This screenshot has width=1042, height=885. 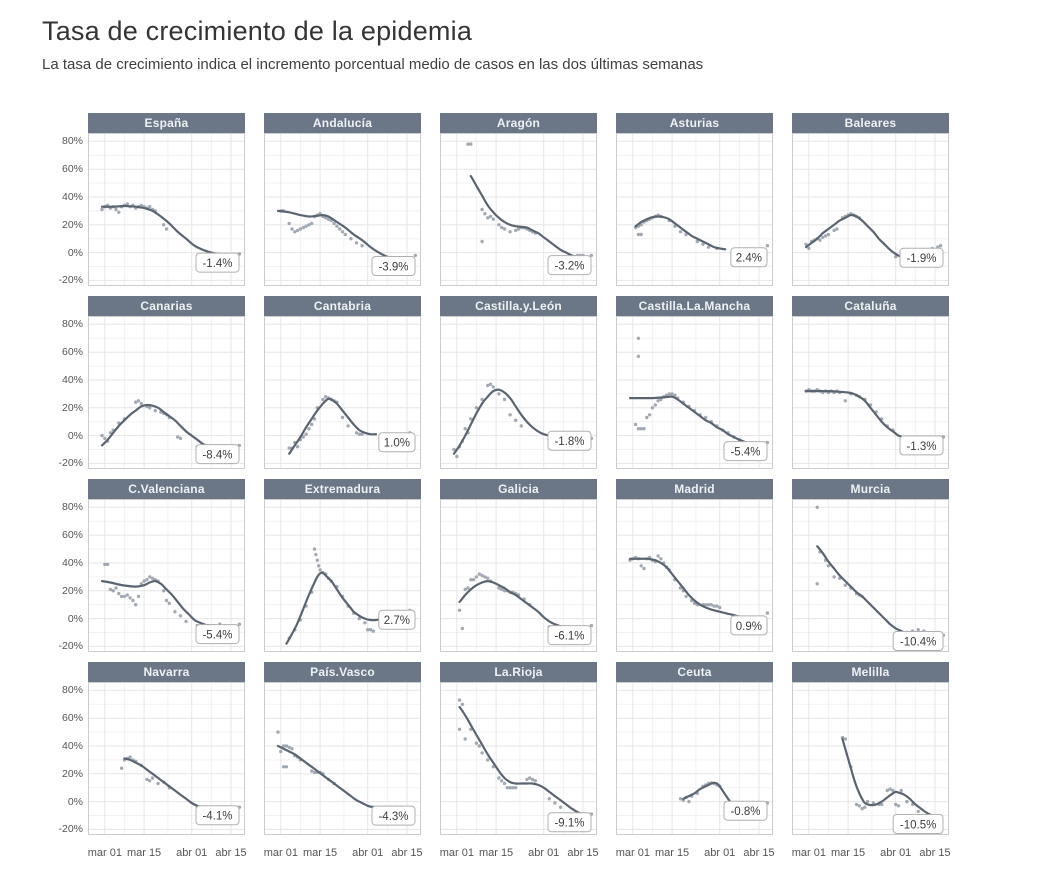 I want to click on value-label: -1.3%, so click(x=921, y=445).